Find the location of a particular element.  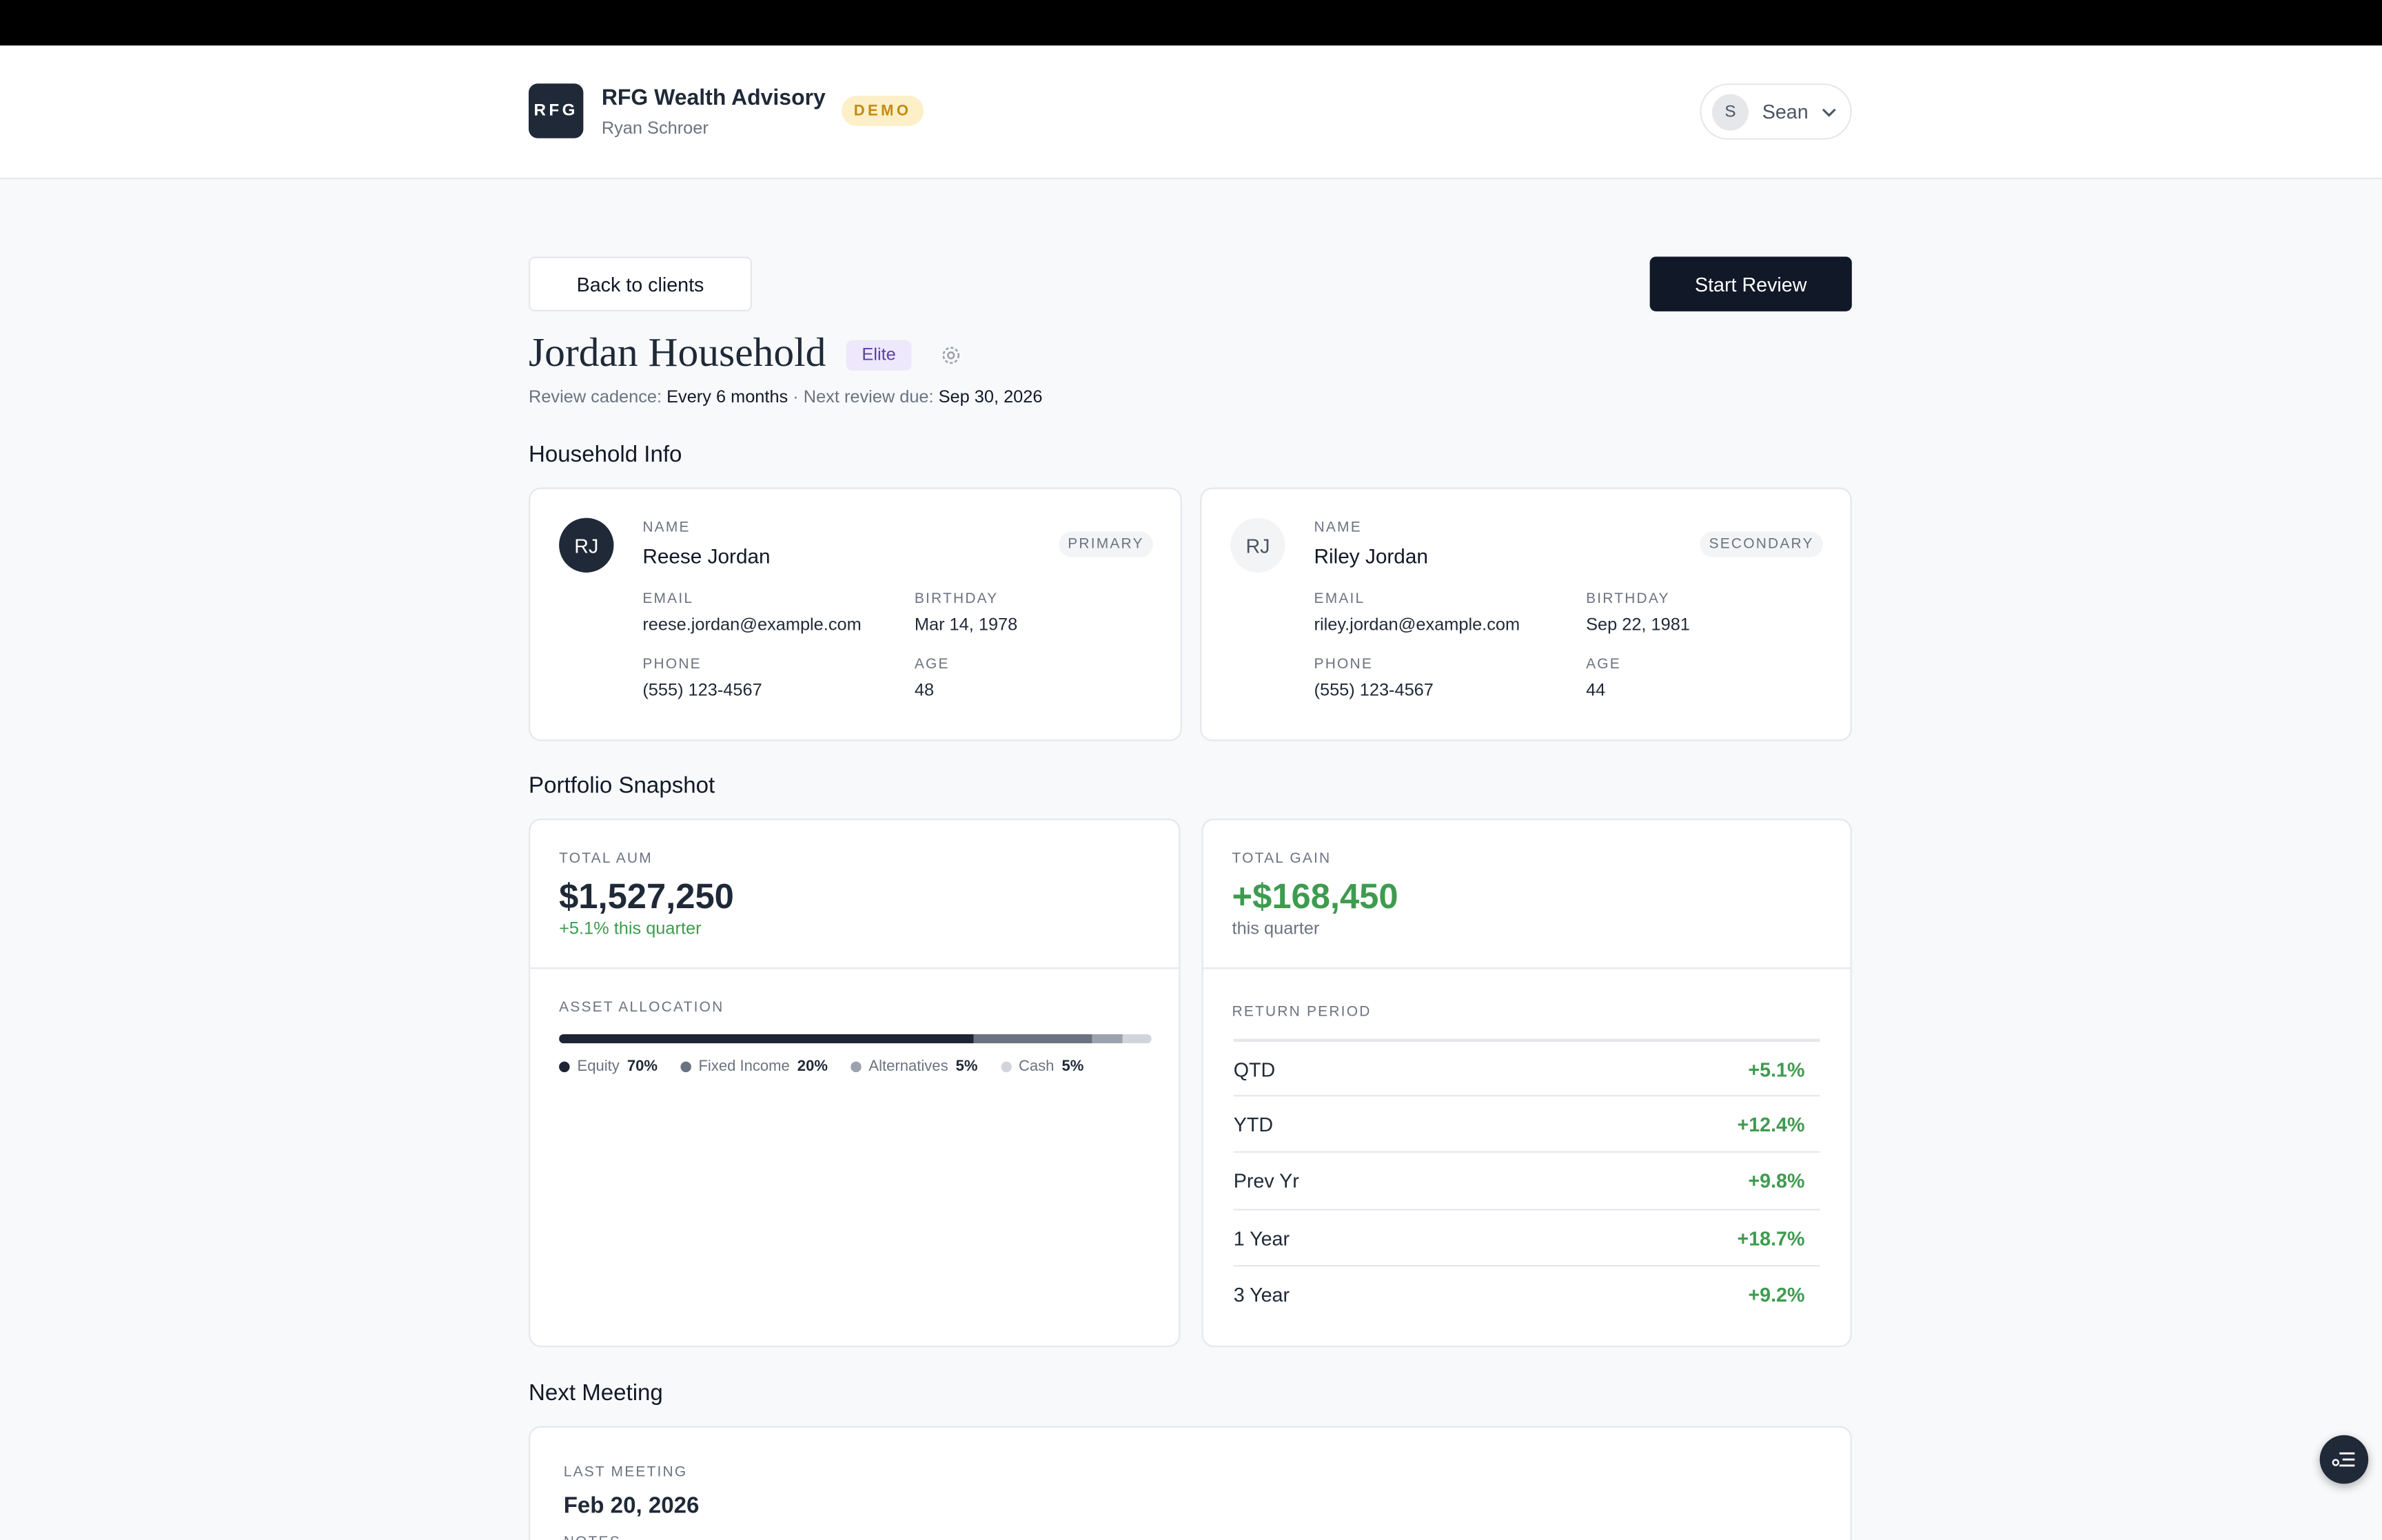

user-avatar: S is located at coordinates (1730, 112).